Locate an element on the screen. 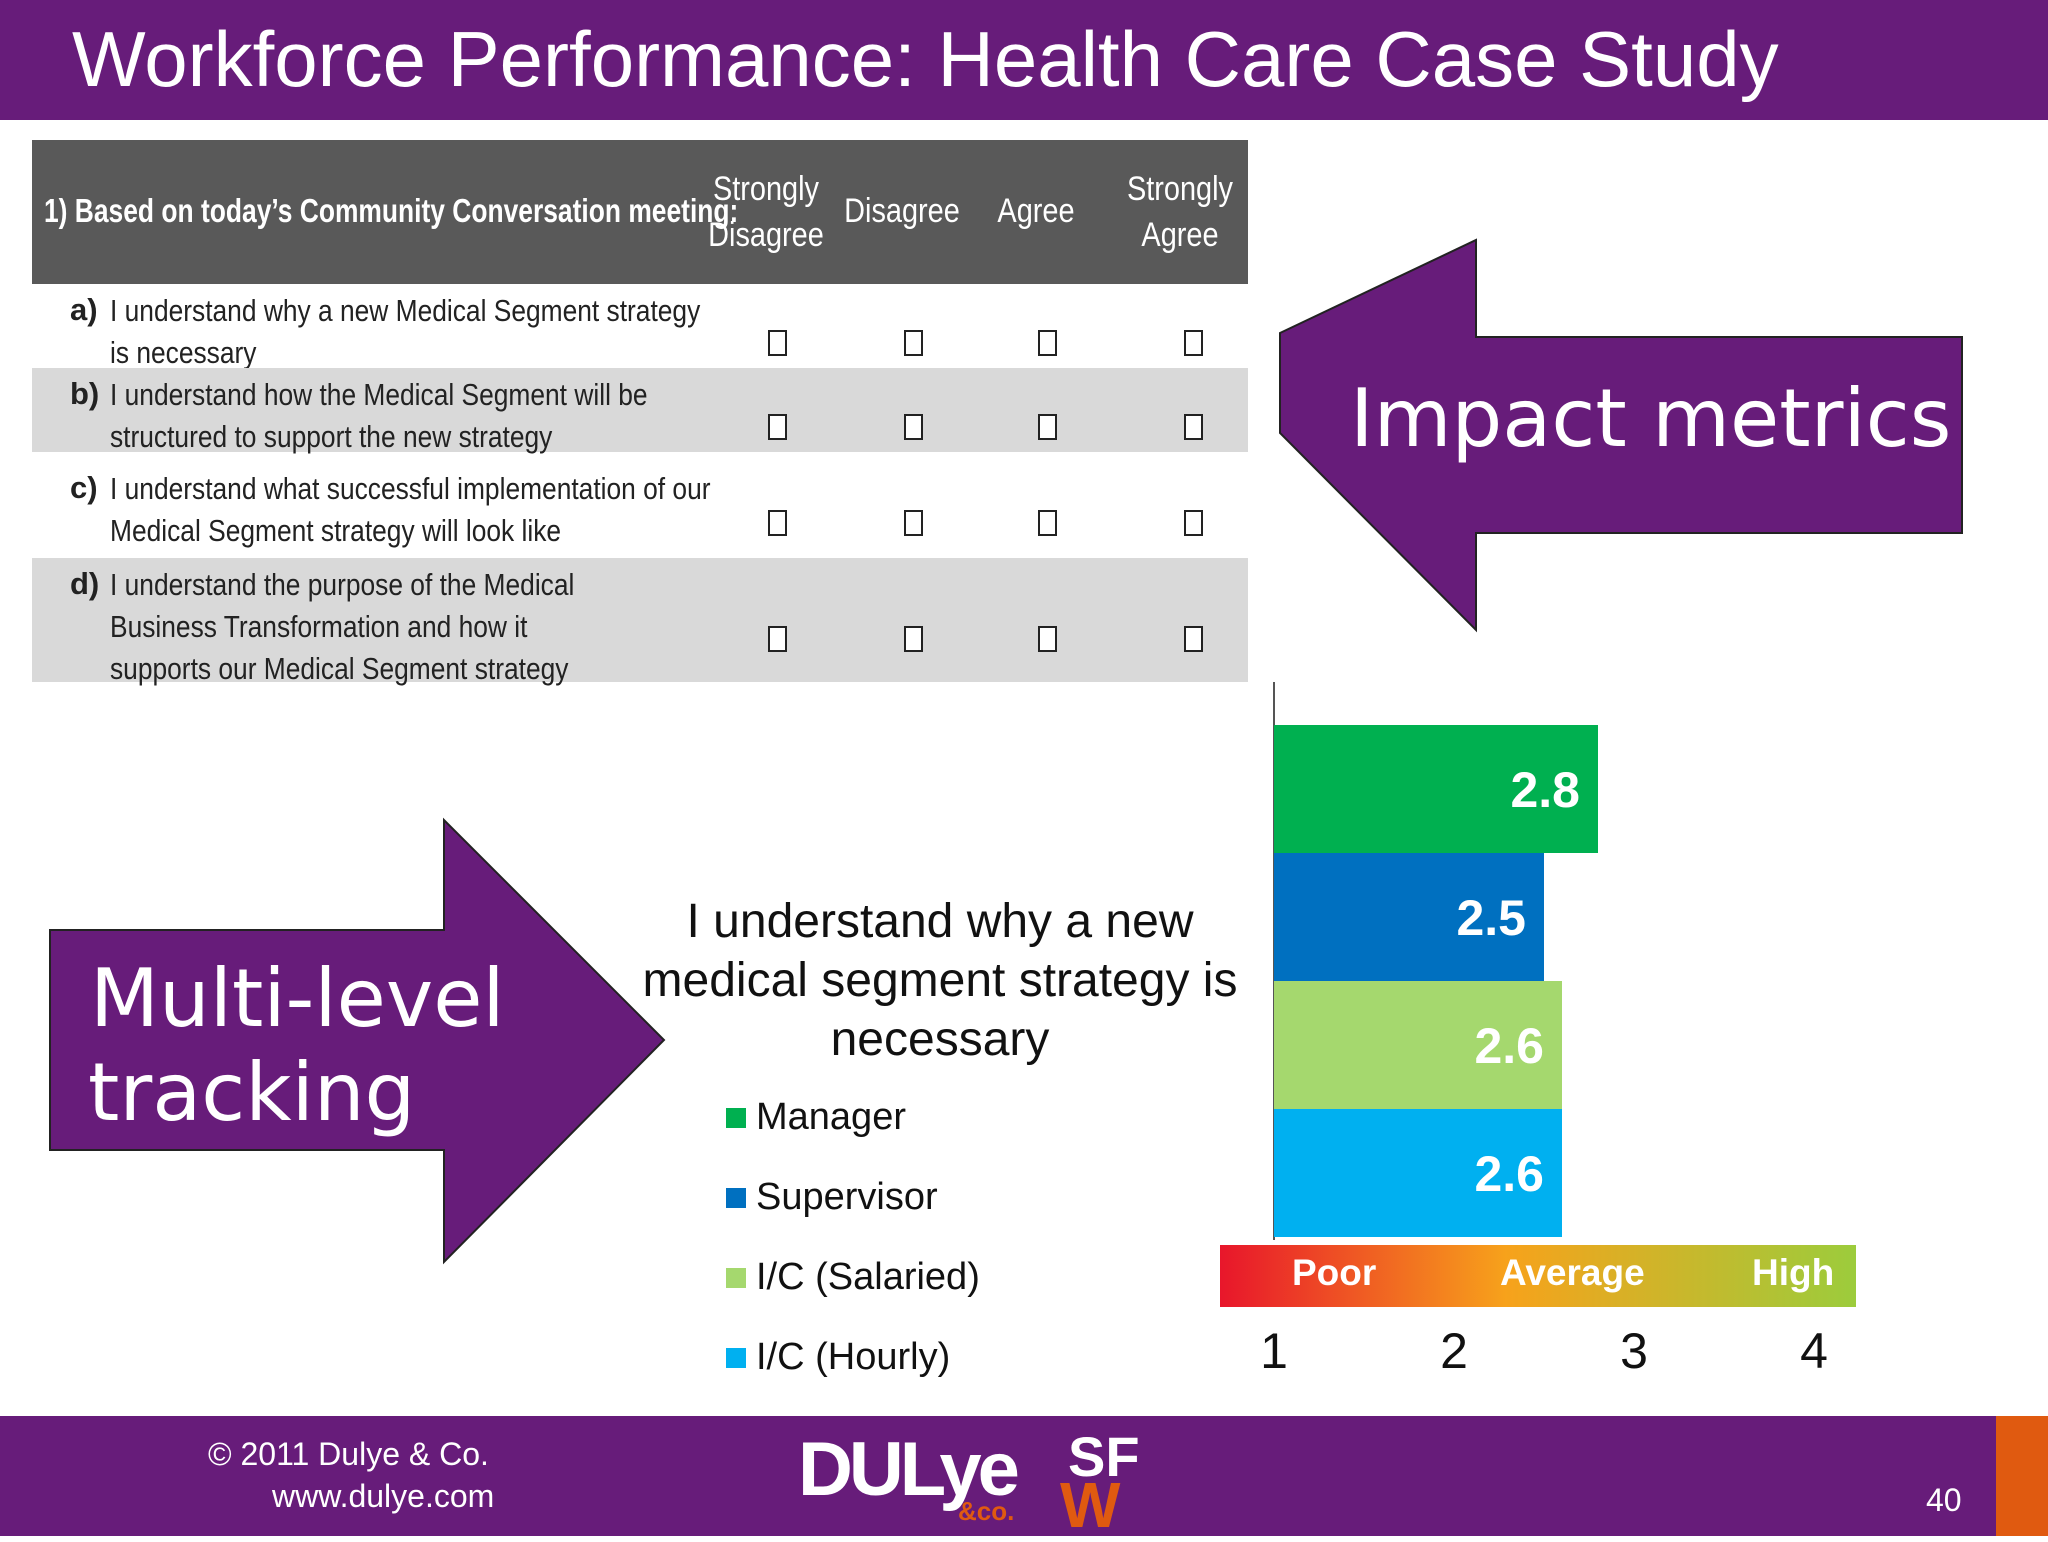  scale-label-average: Average is located at coordinates (1572, 1272).